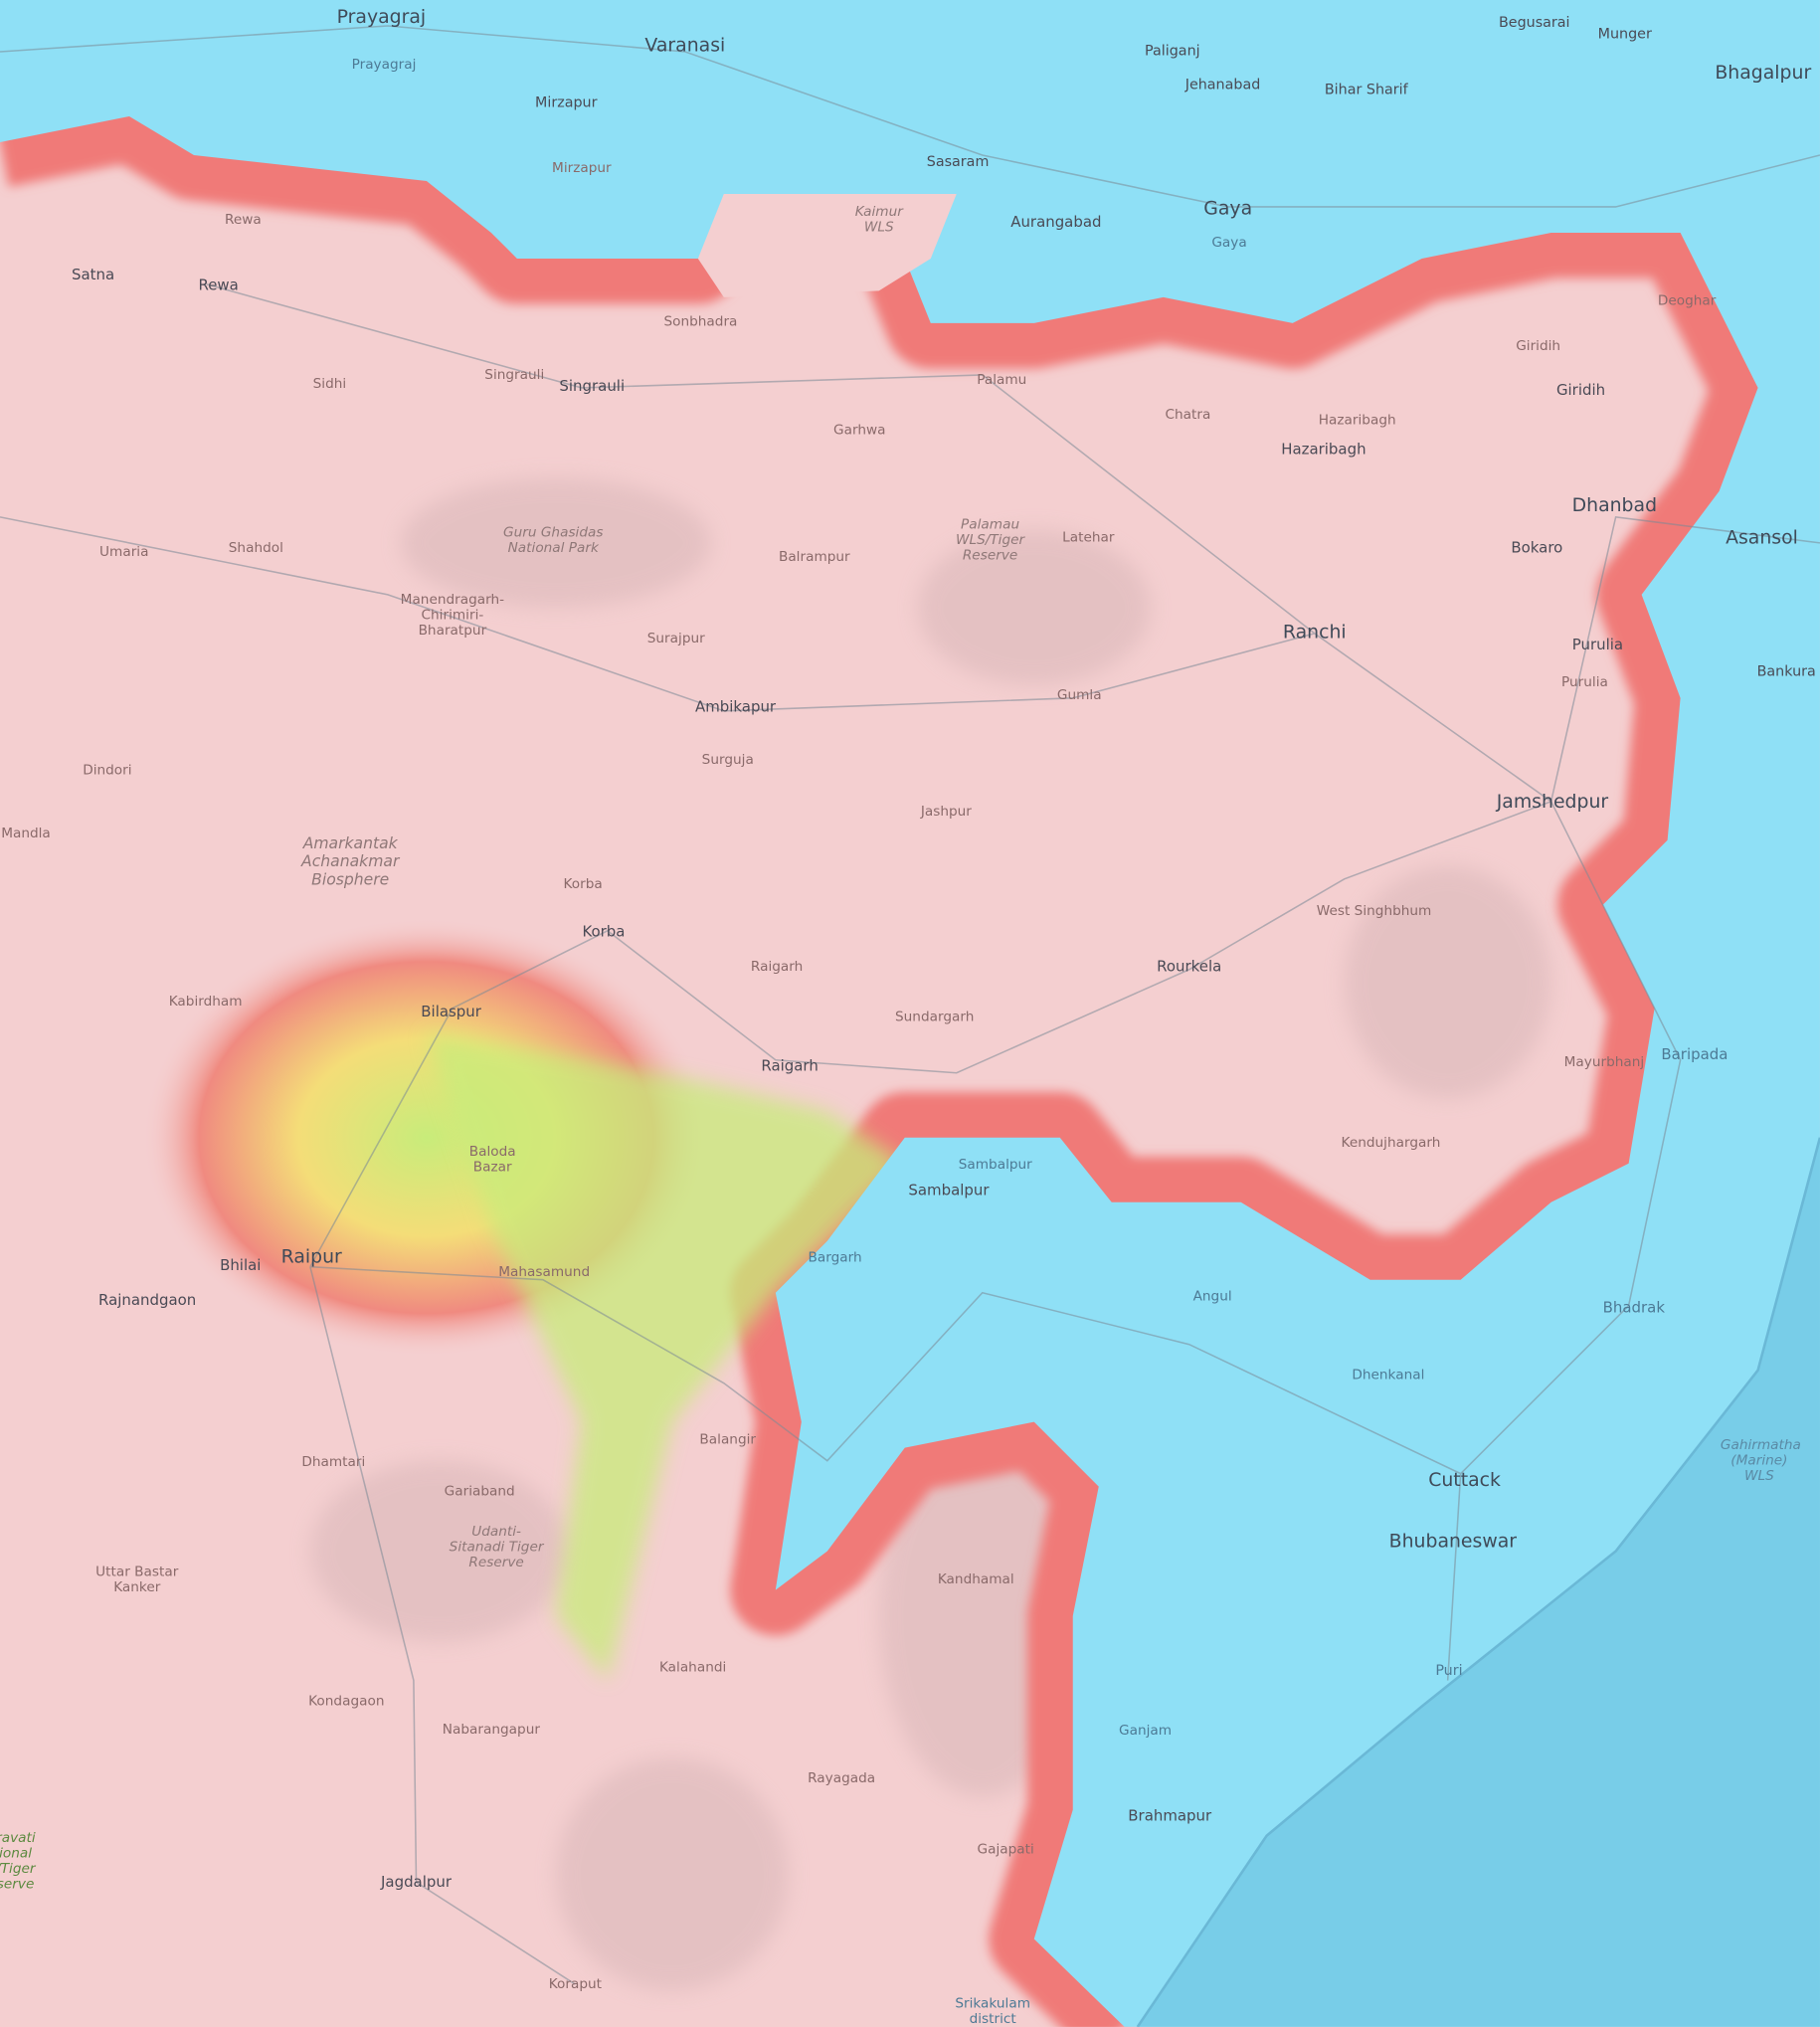  I want to click on district-label: Mirzapur, so click(582, 168).